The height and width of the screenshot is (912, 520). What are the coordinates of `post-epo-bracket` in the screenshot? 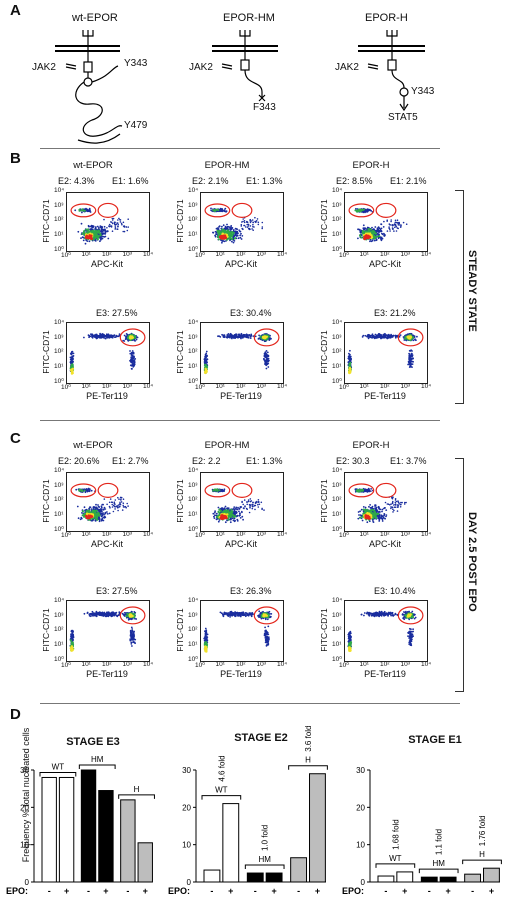 It's located at (459, 575).